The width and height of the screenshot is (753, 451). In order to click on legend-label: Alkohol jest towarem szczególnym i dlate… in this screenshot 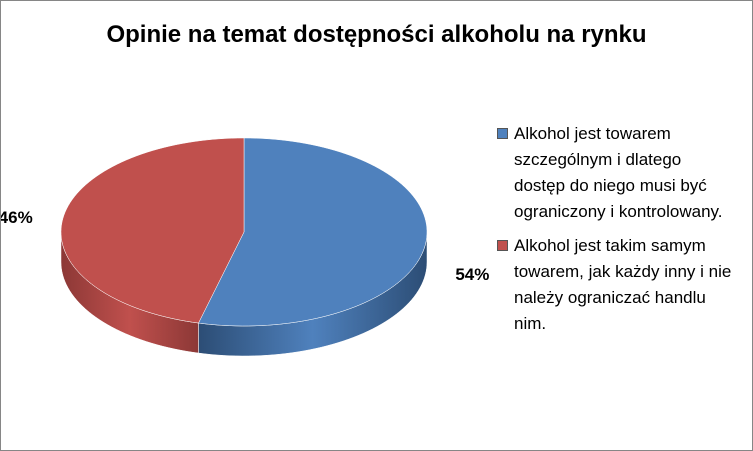, I will do `click(618, 172)`.